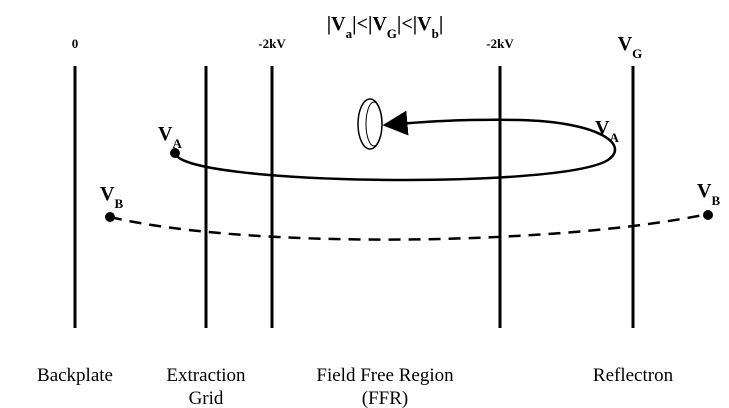 The height and width of the screenshot is (408, 729). I want to click on condition: |Va|<|VG|<|Vb|, so click(385, 27).